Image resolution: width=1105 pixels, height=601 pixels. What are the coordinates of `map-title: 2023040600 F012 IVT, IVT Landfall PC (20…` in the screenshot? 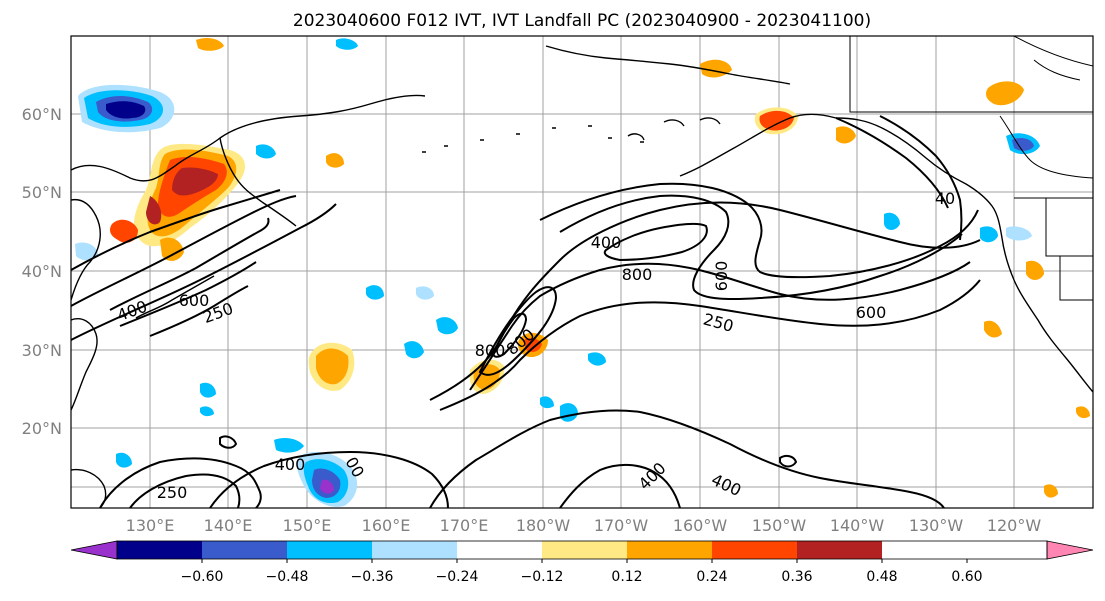 It's located at (582, 21).